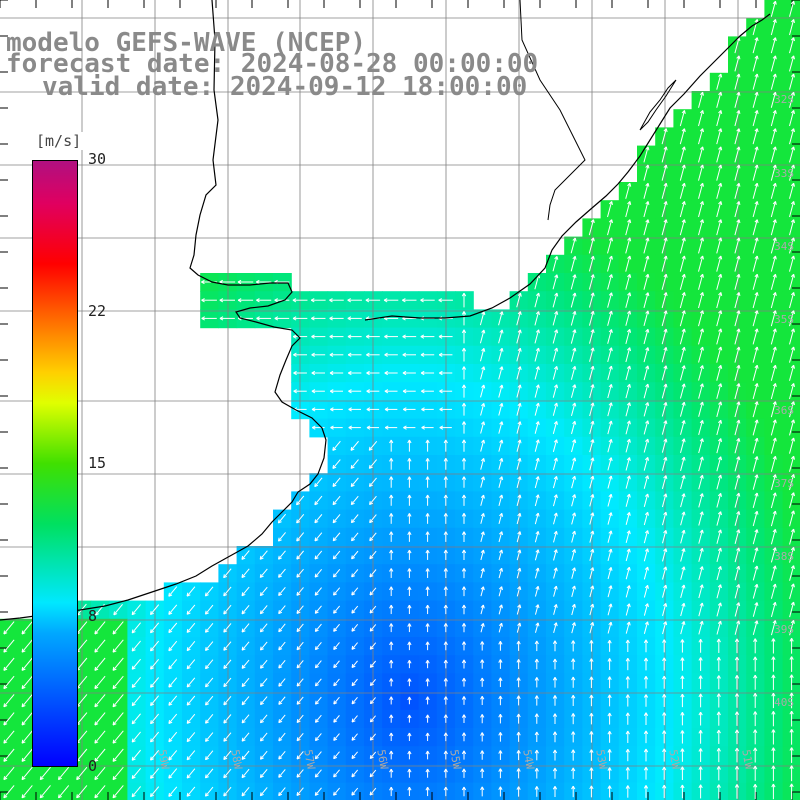  Describe the element at coordinates (784, 173) in the screenshot. I see `lat-label: 33S` at that location.